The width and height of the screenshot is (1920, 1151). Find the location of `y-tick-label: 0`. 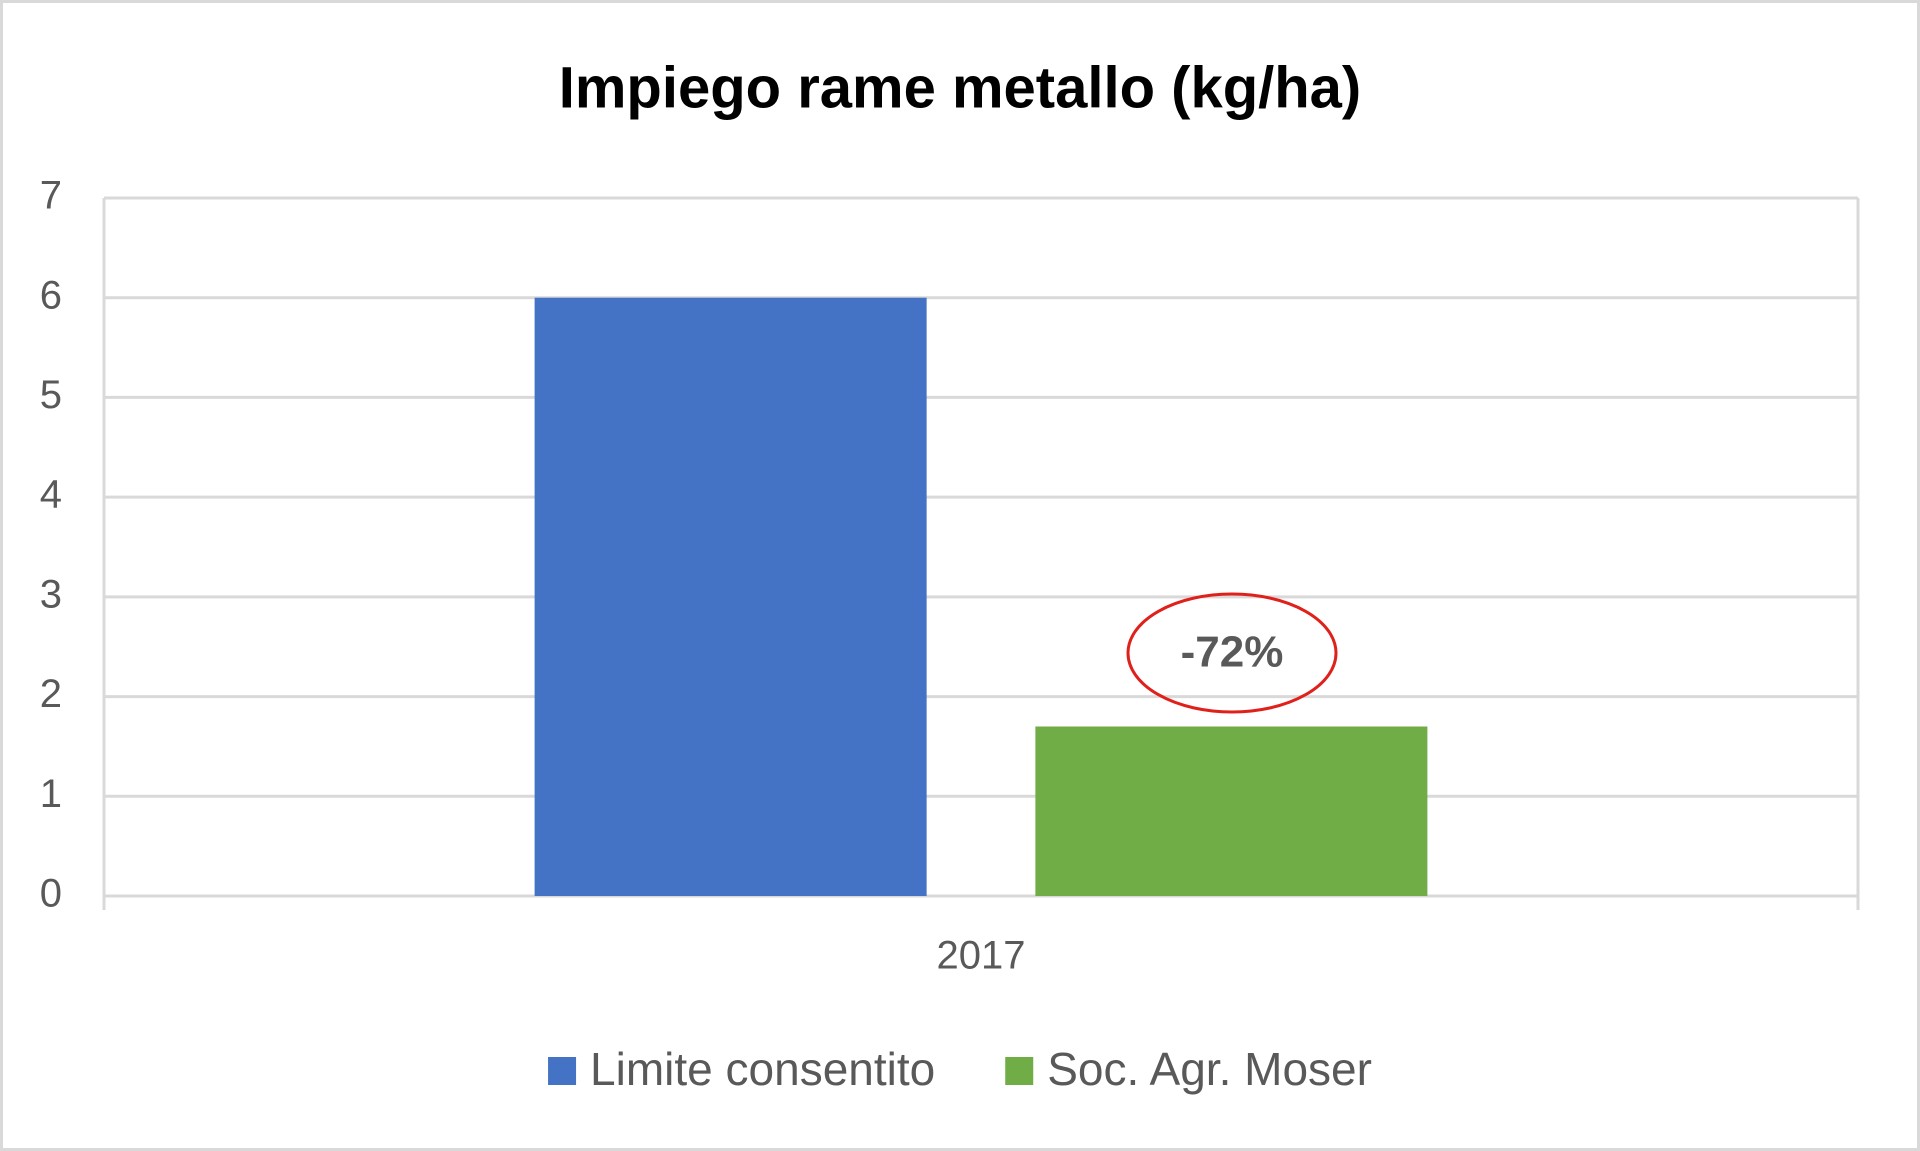

y-tick-label: 0 is located at coordinates (51, 894).